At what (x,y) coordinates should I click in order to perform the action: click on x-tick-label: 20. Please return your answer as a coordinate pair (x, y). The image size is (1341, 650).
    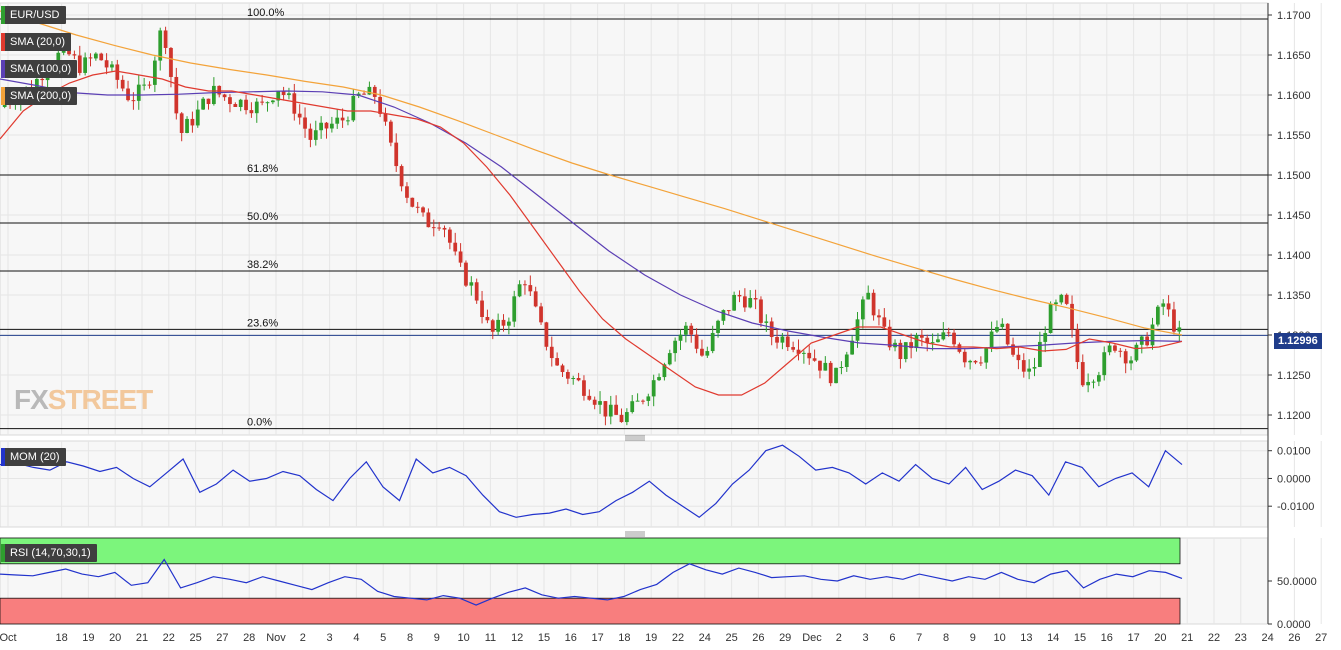
    Looking at the image, I should click on (1160, 638).